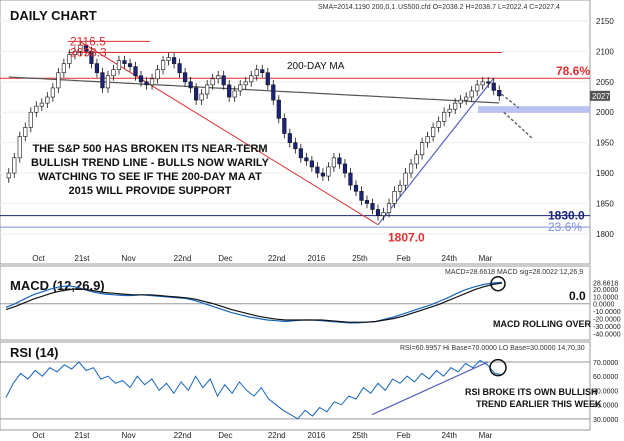  Describe the element at coordinates (150, 163) in the screenshot. I see `annotation-line-2: BULLISH TREND LINE - BULLS NOW WARILY` at that location.